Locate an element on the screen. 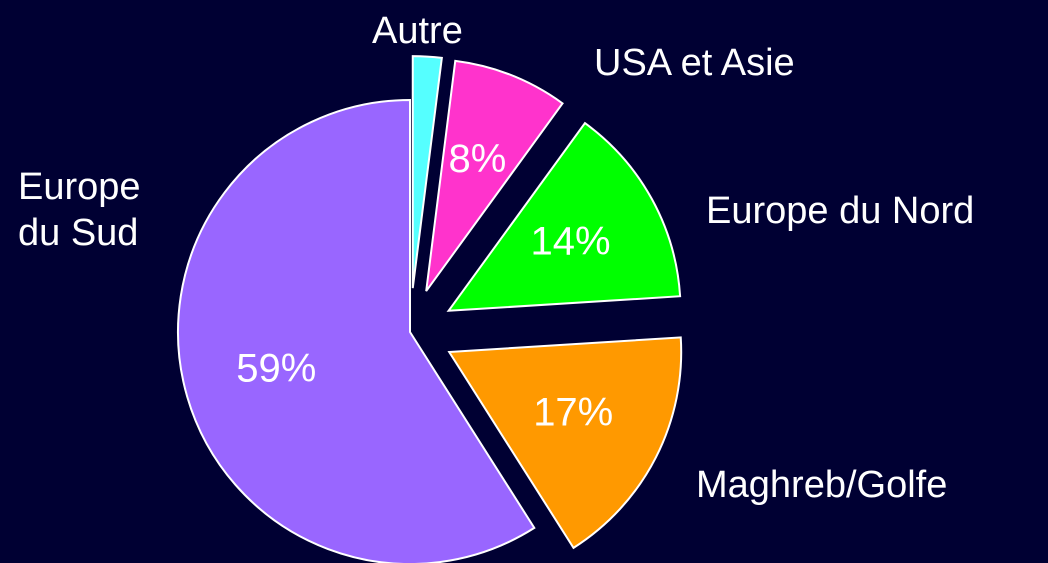  slice-percent-label: 14% is located at coordinates (571, 241).